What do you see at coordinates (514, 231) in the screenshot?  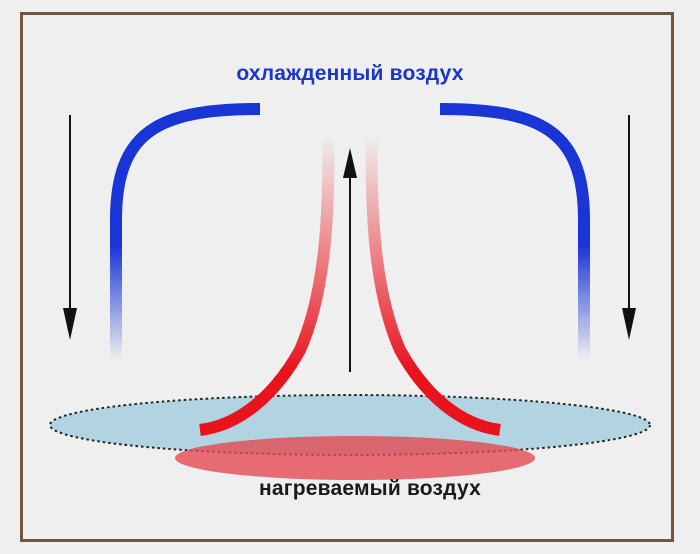 I see `cold-air-right-stream` at bounding box center [514, 231].